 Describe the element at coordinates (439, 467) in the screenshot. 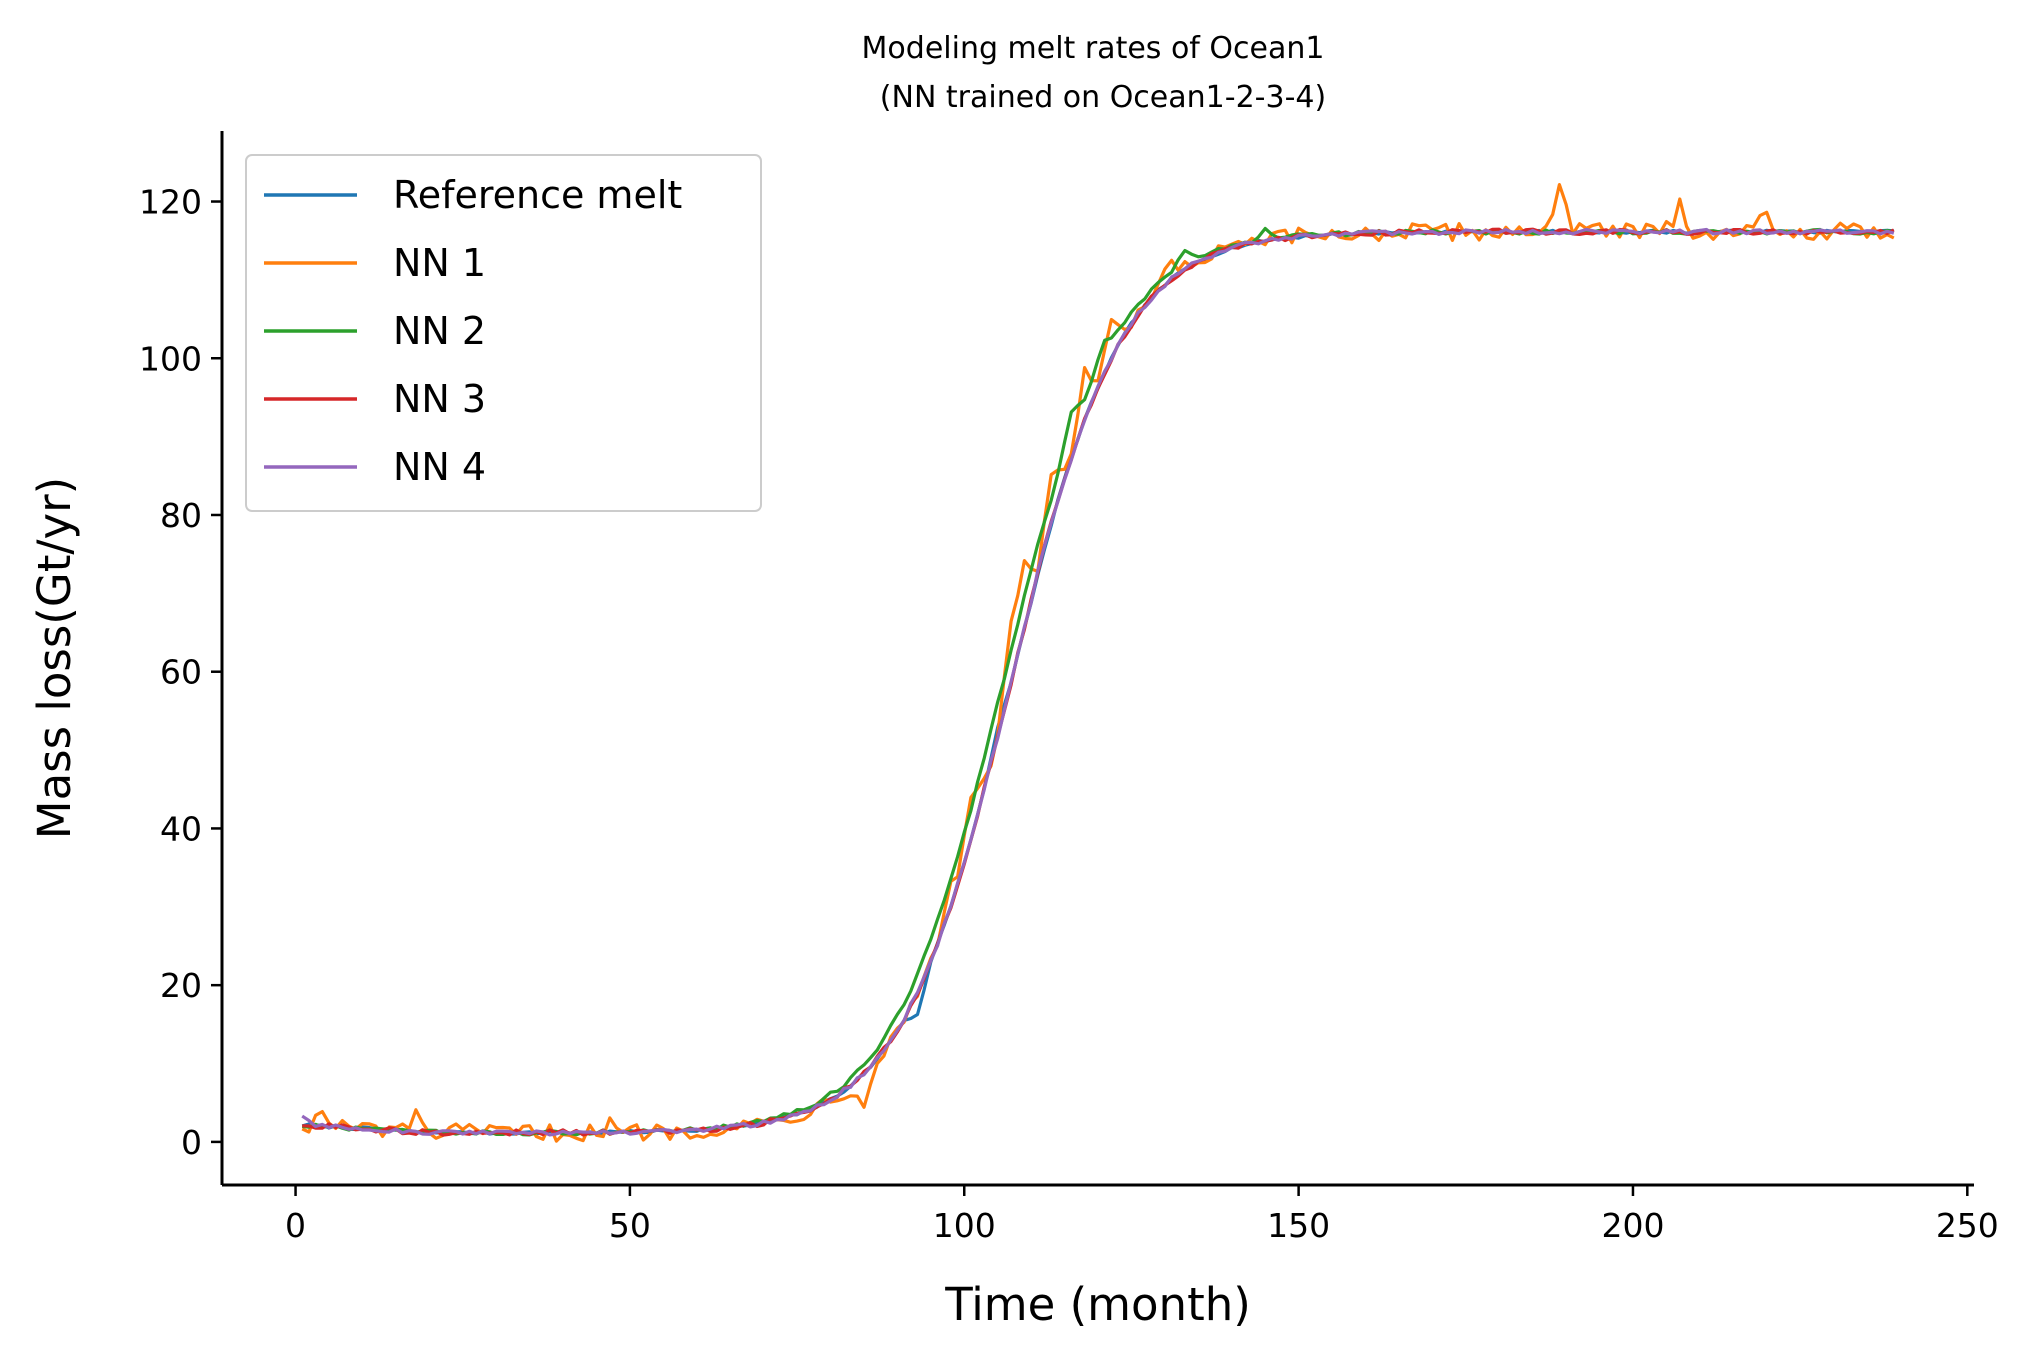

I see `legend-label: NN 4` at that location.